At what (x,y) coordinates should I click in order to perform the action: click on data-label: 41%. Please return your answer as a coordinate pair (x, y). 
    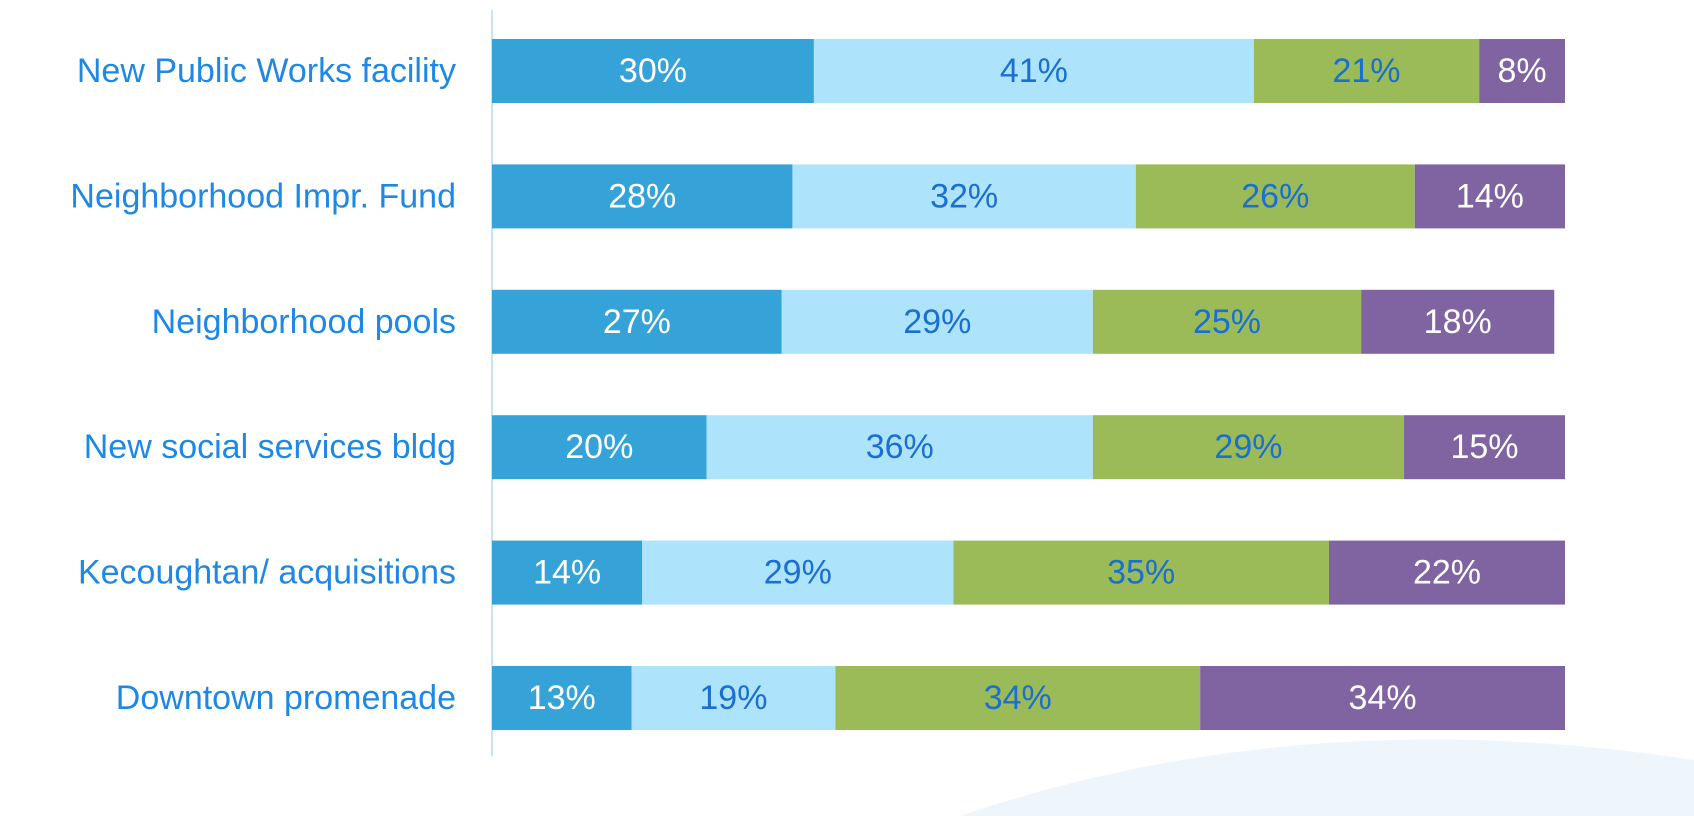
    Looking at the image, I should click on (1034, 71).